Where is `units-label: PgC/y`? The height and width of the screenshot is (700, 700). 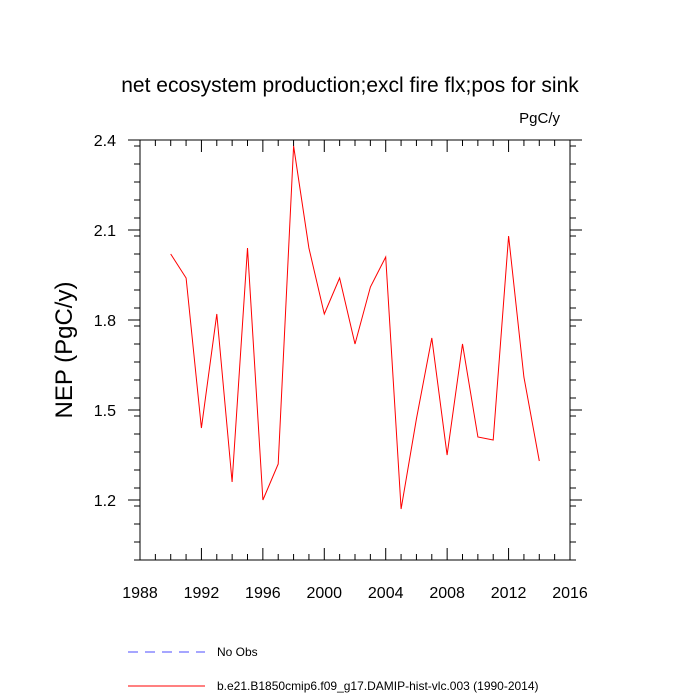 units-label: PgC/y is located at coordinates (539, 118).